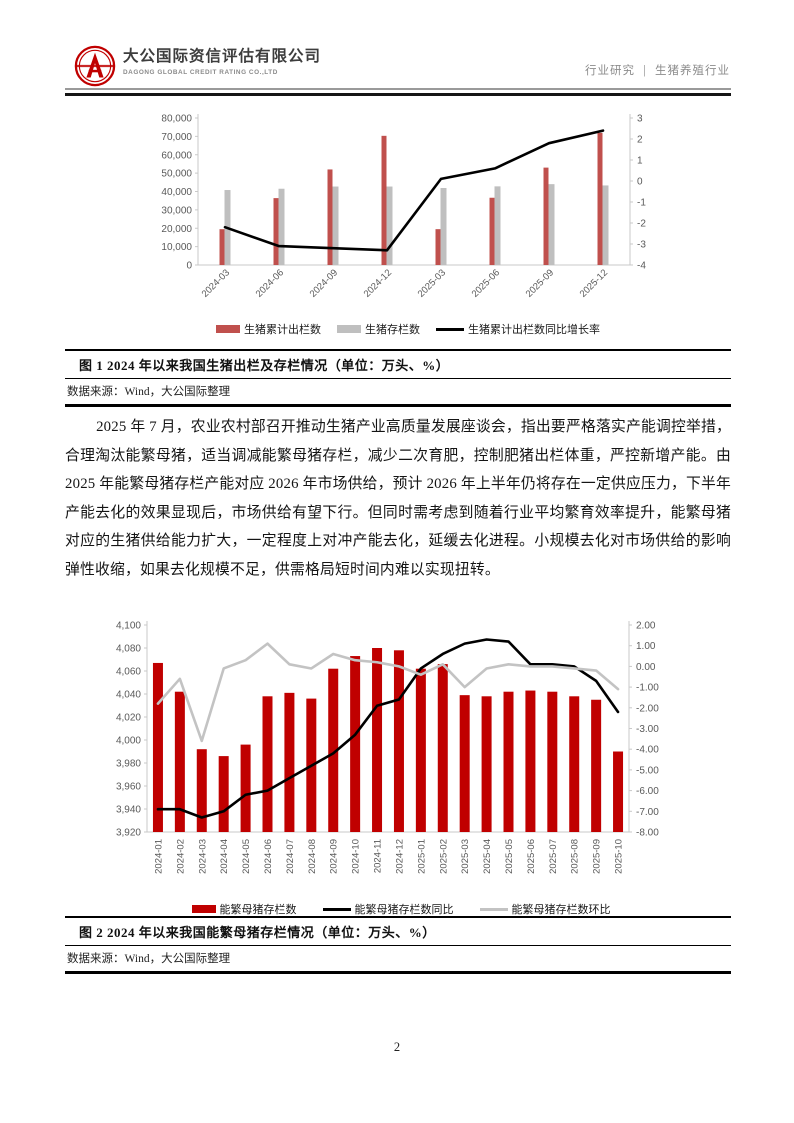 This screenshot has height=1123, width=794. Describe the element at coordinates (200, 72) in the screenshot. I see `company-name-en: DAGONG GLOBAL CREDIT RATING CO.,LTD` at that location.